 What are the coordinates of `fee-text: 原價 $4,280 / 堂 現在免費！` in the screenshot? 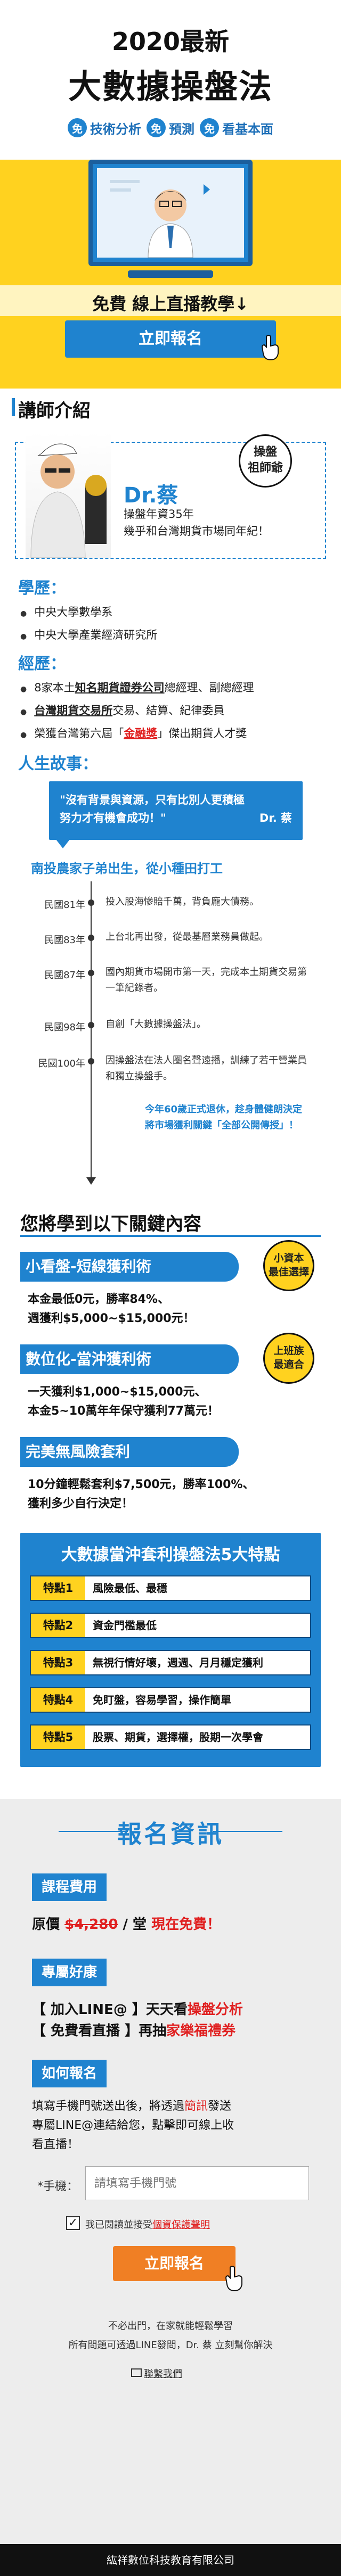 It's located at (127, 1924).